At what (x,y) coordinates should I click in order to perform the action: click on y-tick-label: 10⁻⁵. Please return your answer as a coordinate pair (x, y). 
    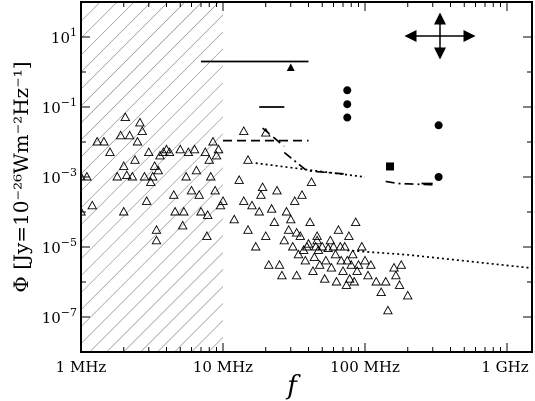
    Looking at the image, I should click on (59, 246).